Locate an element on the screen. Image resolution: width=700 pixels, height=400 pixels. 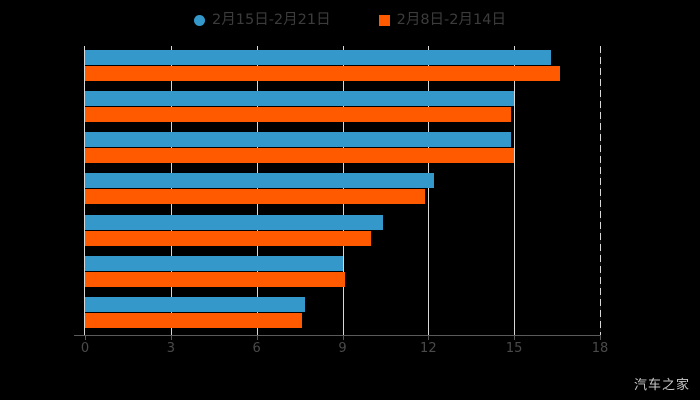
legend-item-series-2: 2月8日-2月14日 is located at coordinates (442, 19).